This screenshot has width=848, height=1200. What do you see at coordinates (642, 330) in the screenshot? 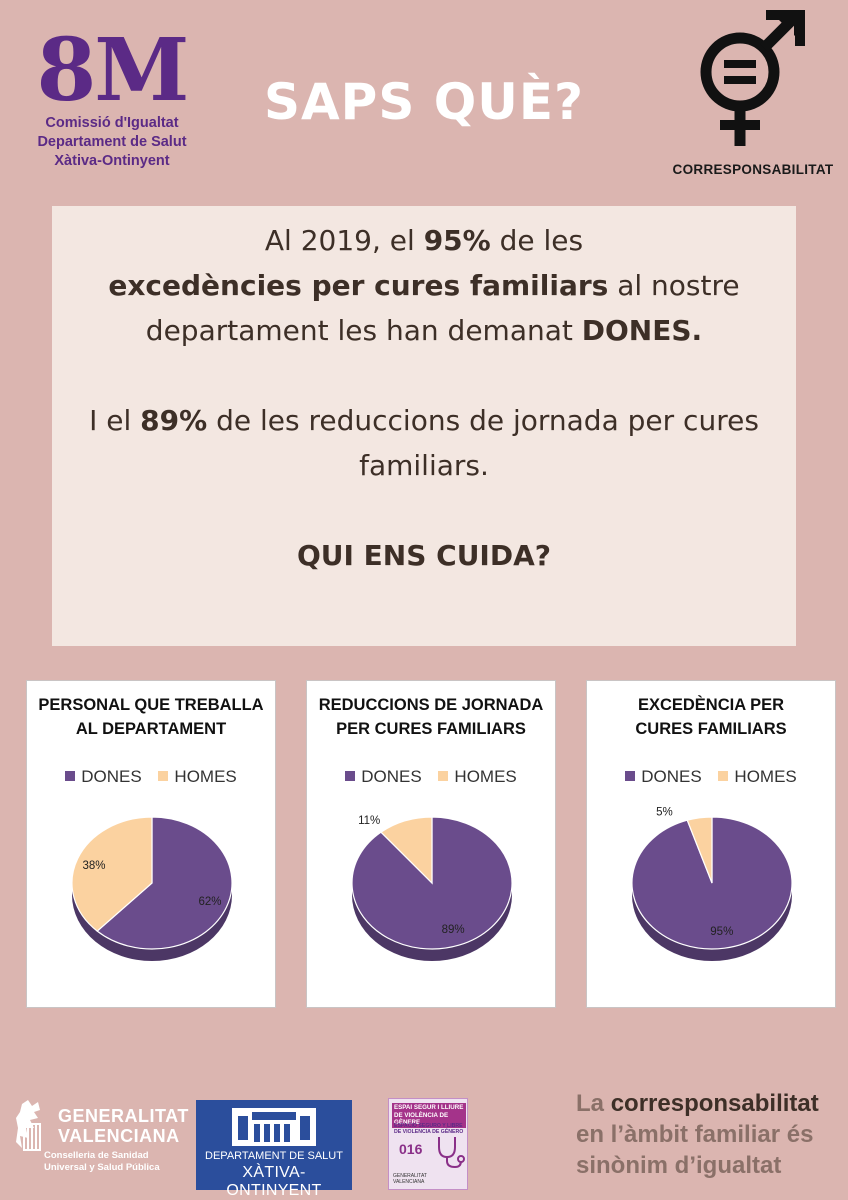
I see `info-highlight: DONES.` at bounding box center [642, 330].